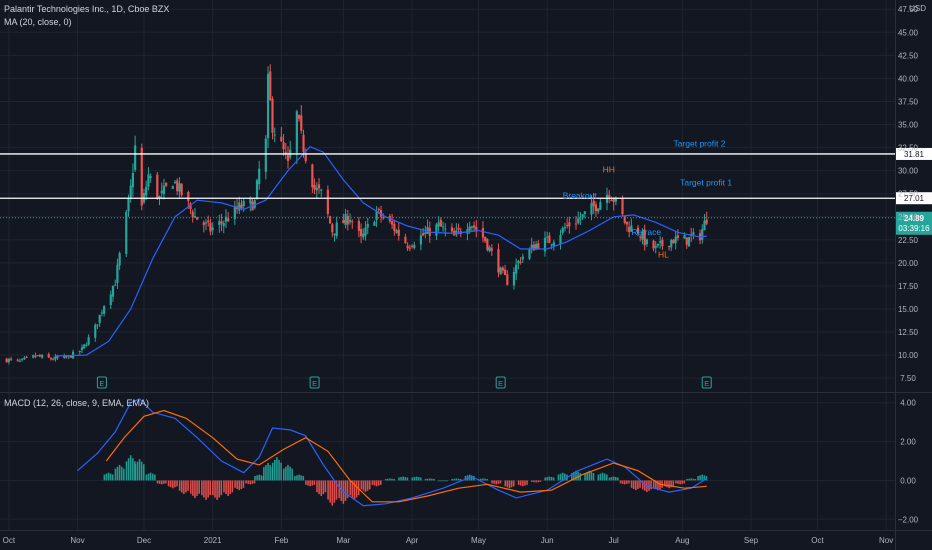 The height and width of the screenshot is (550, 932). What do you see at coordinates (908, 101) in the screenshot?
I see `price-tick-label: 37.50` at bounding box center [908, 101].